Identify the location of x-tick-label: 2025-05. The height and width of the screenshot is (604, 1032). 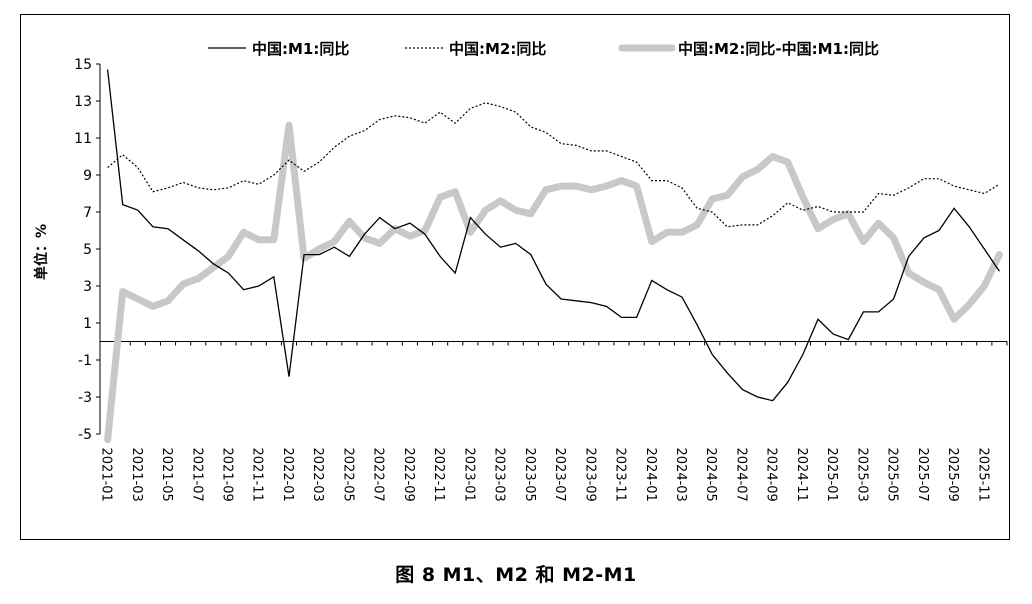
(892, 475).